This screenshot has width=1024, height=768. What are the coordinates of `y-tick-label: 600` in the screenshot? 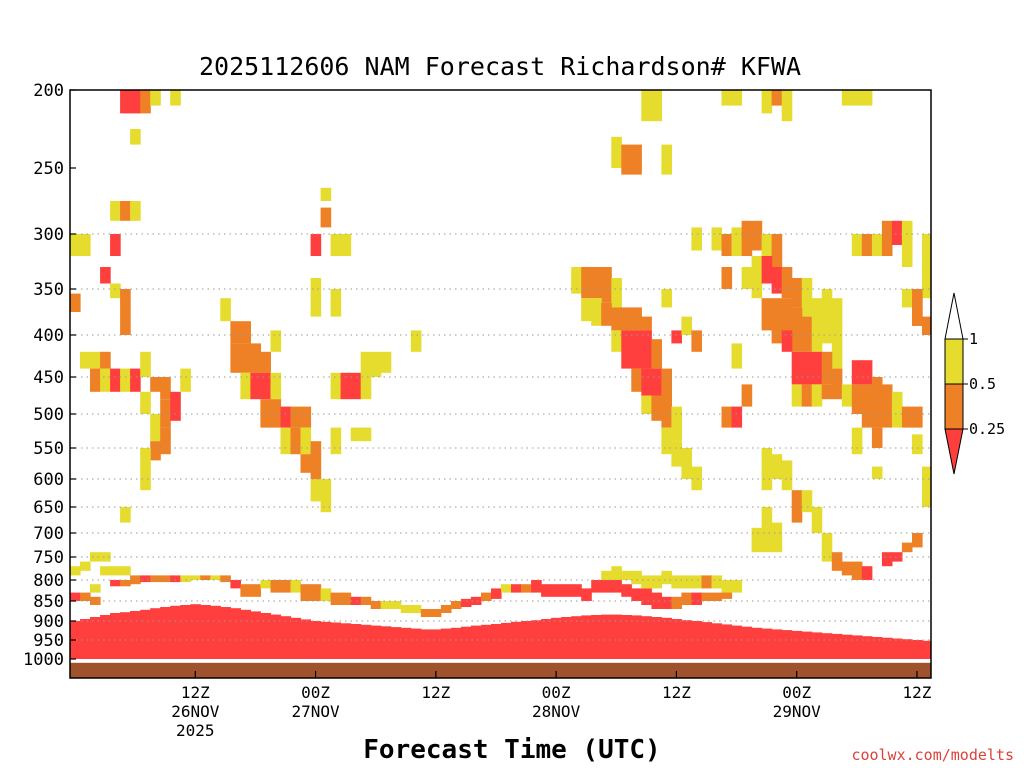 It's located at (48, 480).